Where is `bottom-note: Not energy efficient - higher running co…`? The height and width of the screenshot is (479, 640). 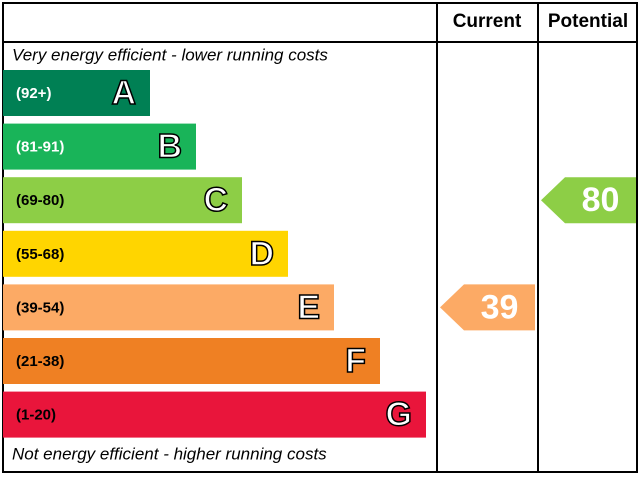 bottom-note: Not energy efficient - higher running co… is located at coordinates (169, 453).